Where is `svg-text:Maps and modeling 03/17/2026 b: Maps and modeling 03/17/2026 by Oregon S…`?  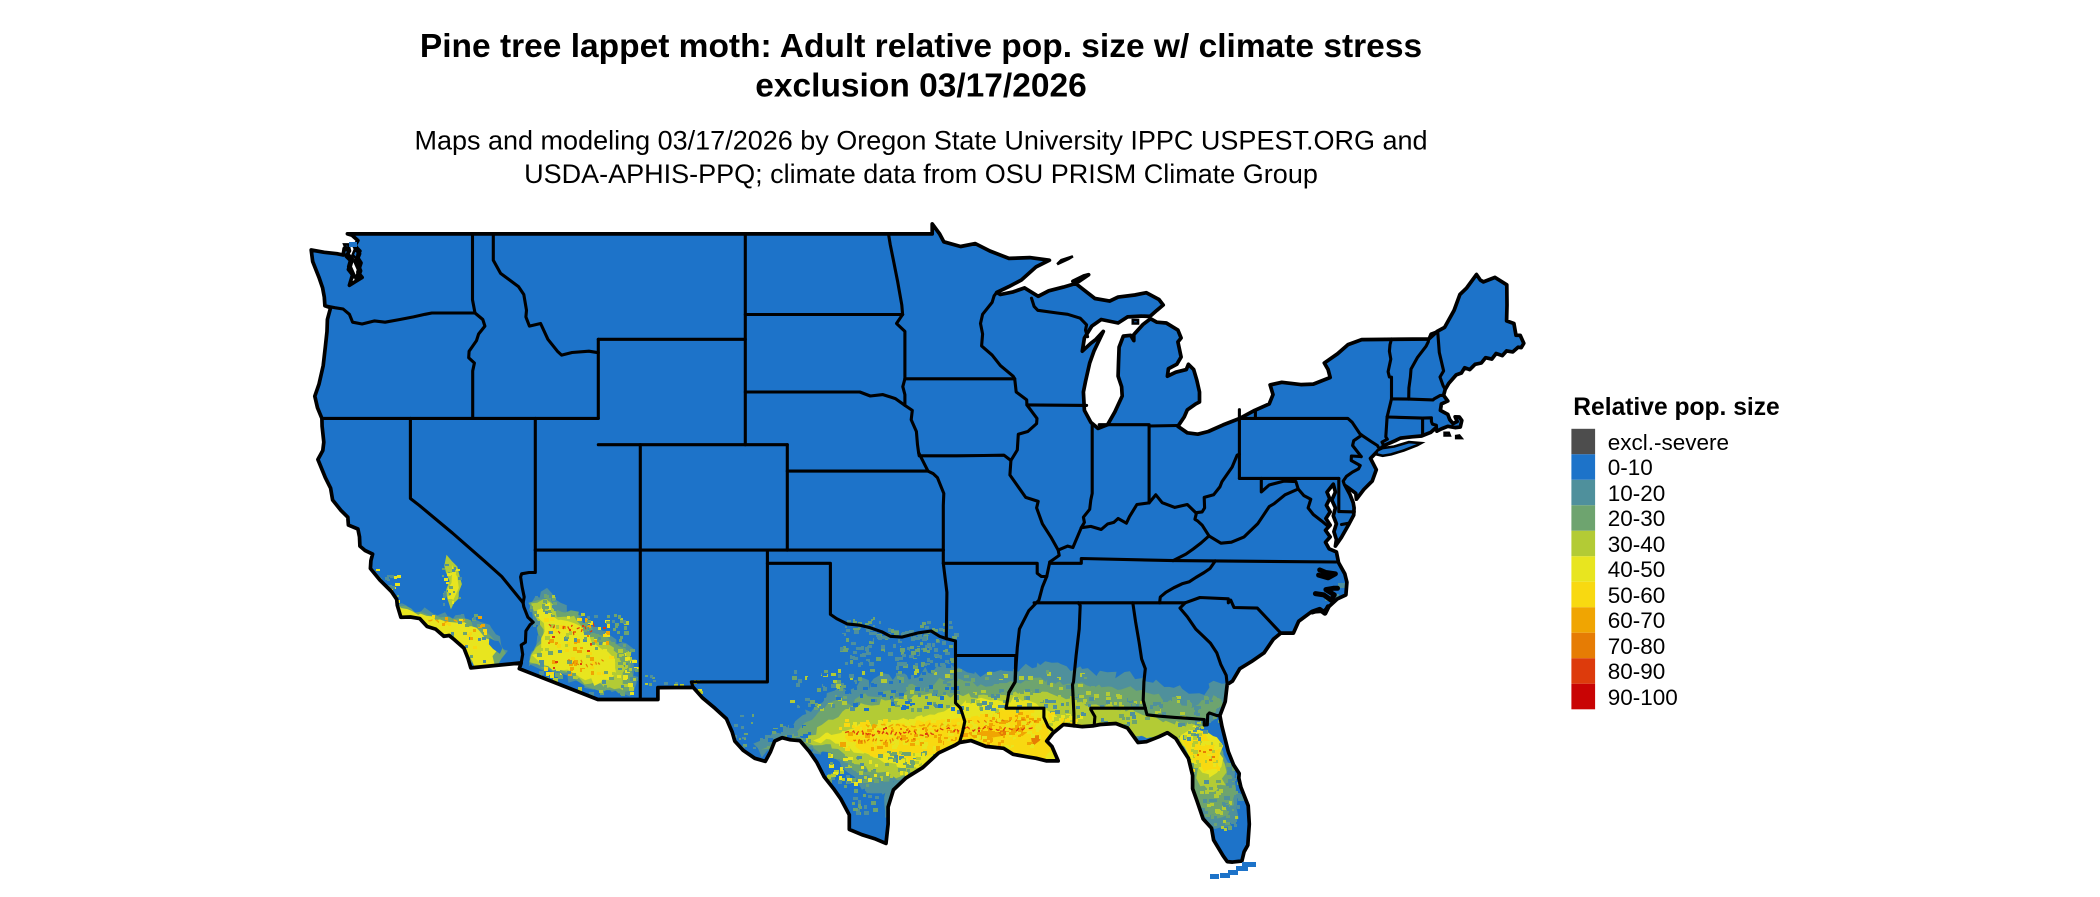 svg-text:Maps and modeling 03/17/2026 b: Maps and modeling 03/17/2026 by Oregon S… is located at coordinates (920, 140).